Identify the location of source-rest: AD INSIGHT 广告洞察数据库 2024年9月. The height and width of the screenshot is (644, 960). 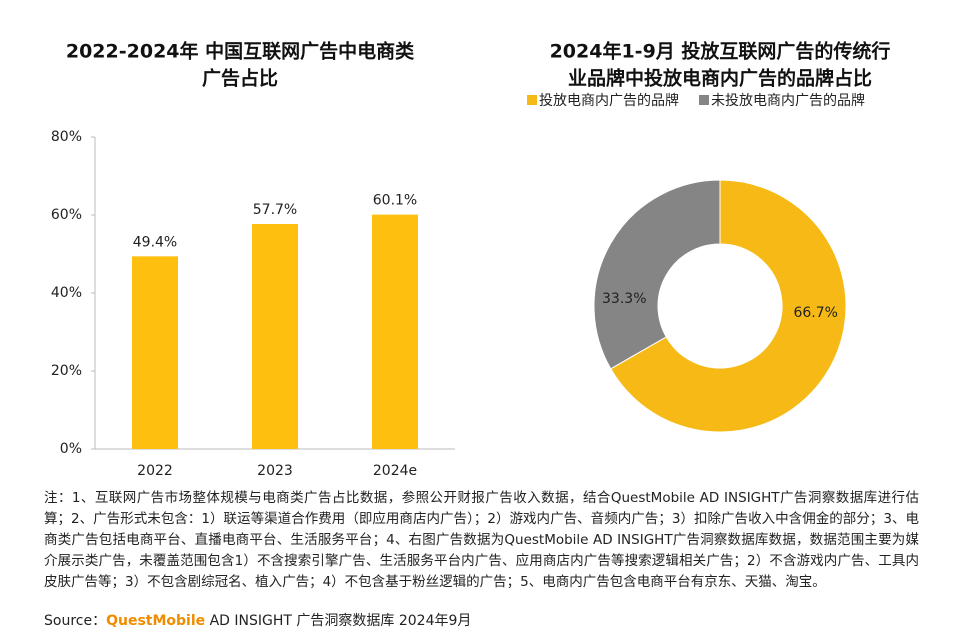
(338, 621).